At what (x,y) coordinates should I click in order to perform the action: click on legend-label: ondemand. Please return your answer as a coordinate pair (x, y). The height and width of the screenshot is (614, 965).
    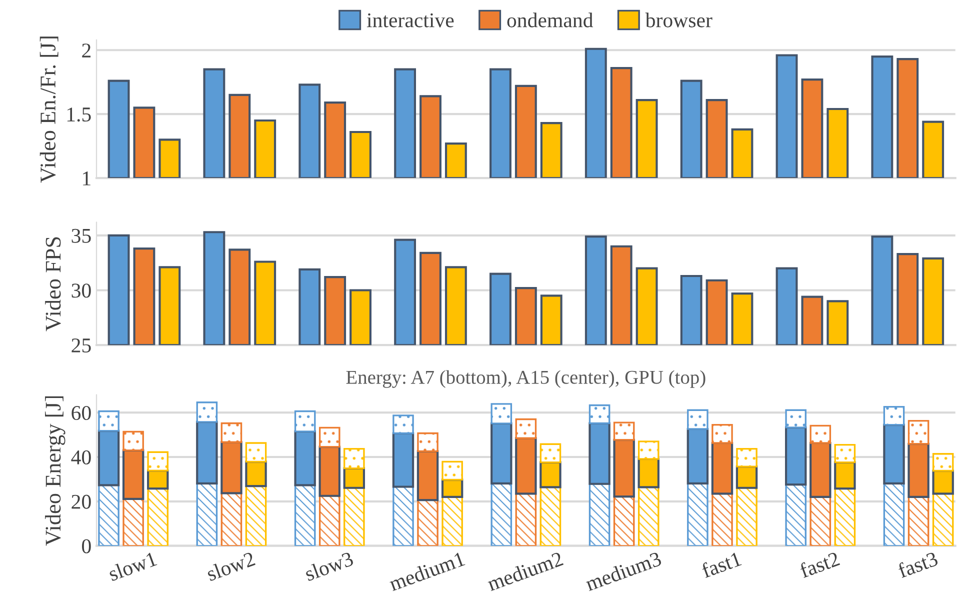
    Looking at the image, I should click on (550, 20).